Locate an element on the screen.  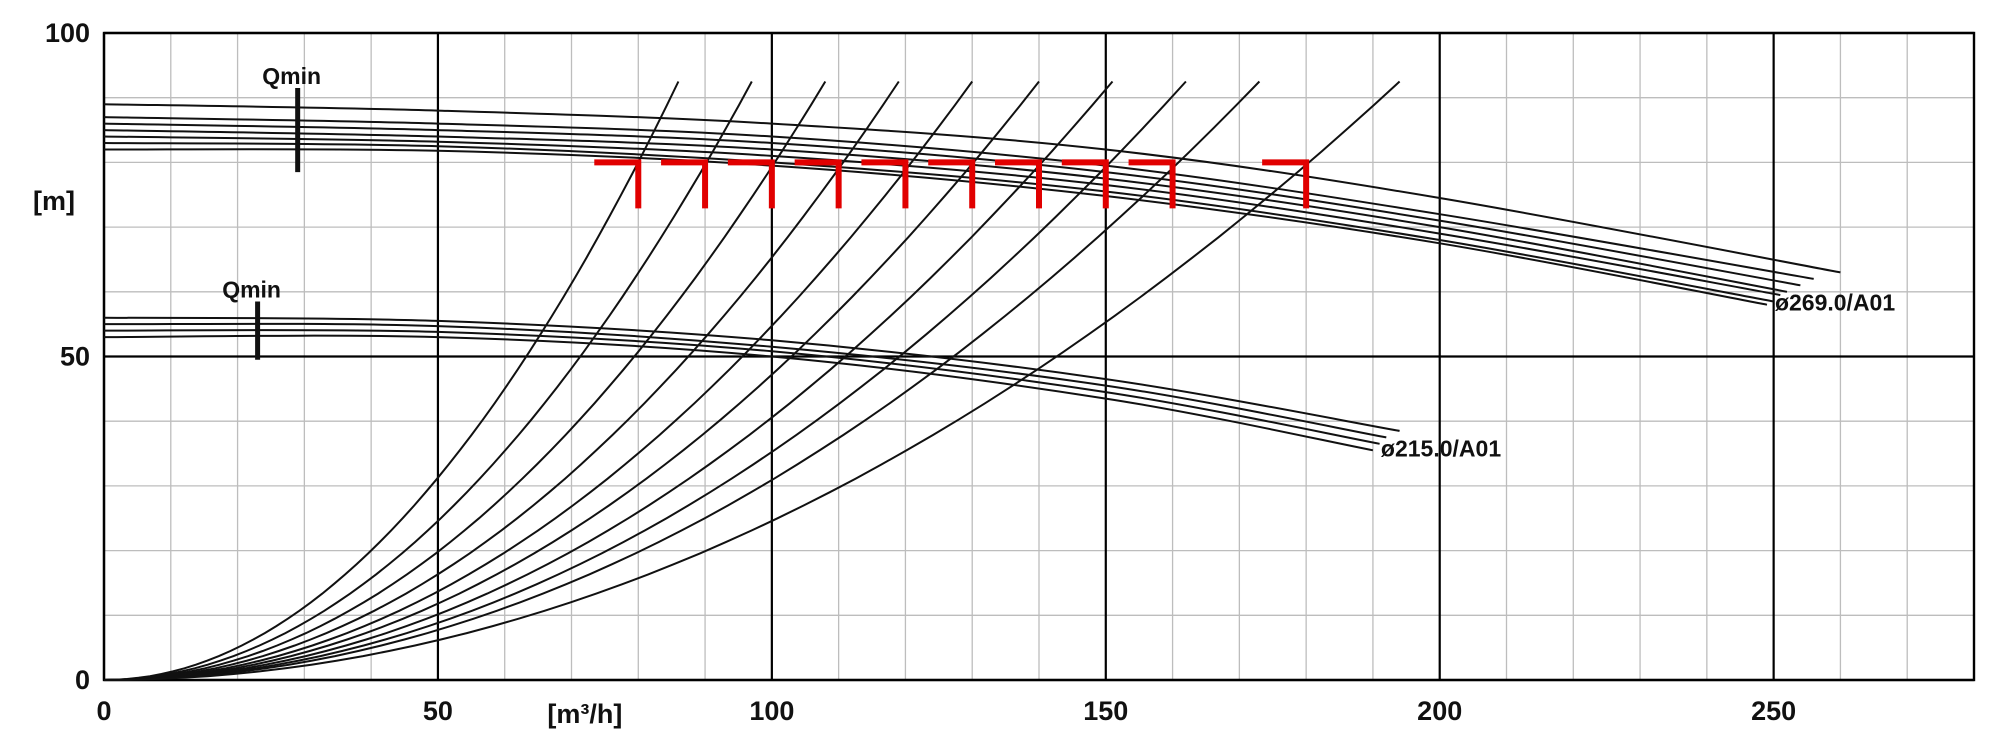
impeller-diameter-label: ø269.0/A01 is located at coordinates (1835, 303).